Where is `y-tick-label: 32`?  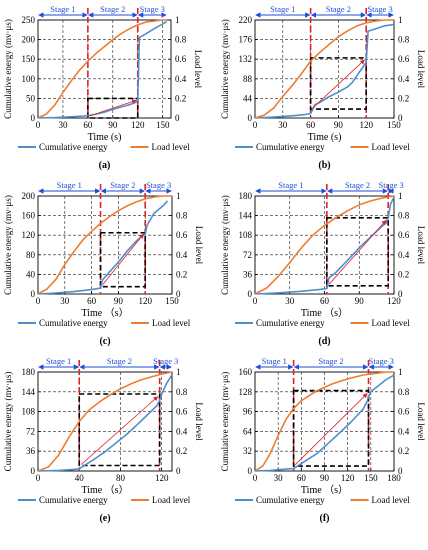
y-tick-label: 32 is located at coordinates (247, 451).